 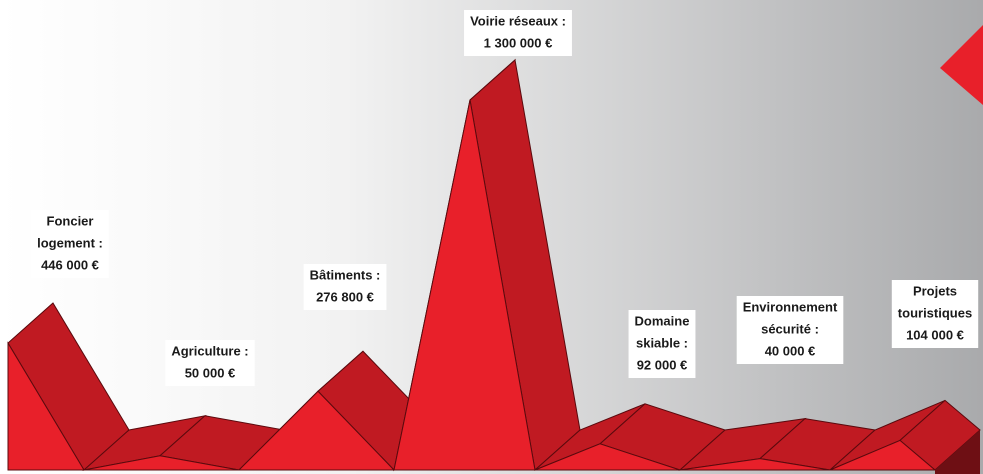 What do you see at coordinates (790, 350) in the screenshot?
I see `value-label: 40 000 €` at bounding box center [790, 350].